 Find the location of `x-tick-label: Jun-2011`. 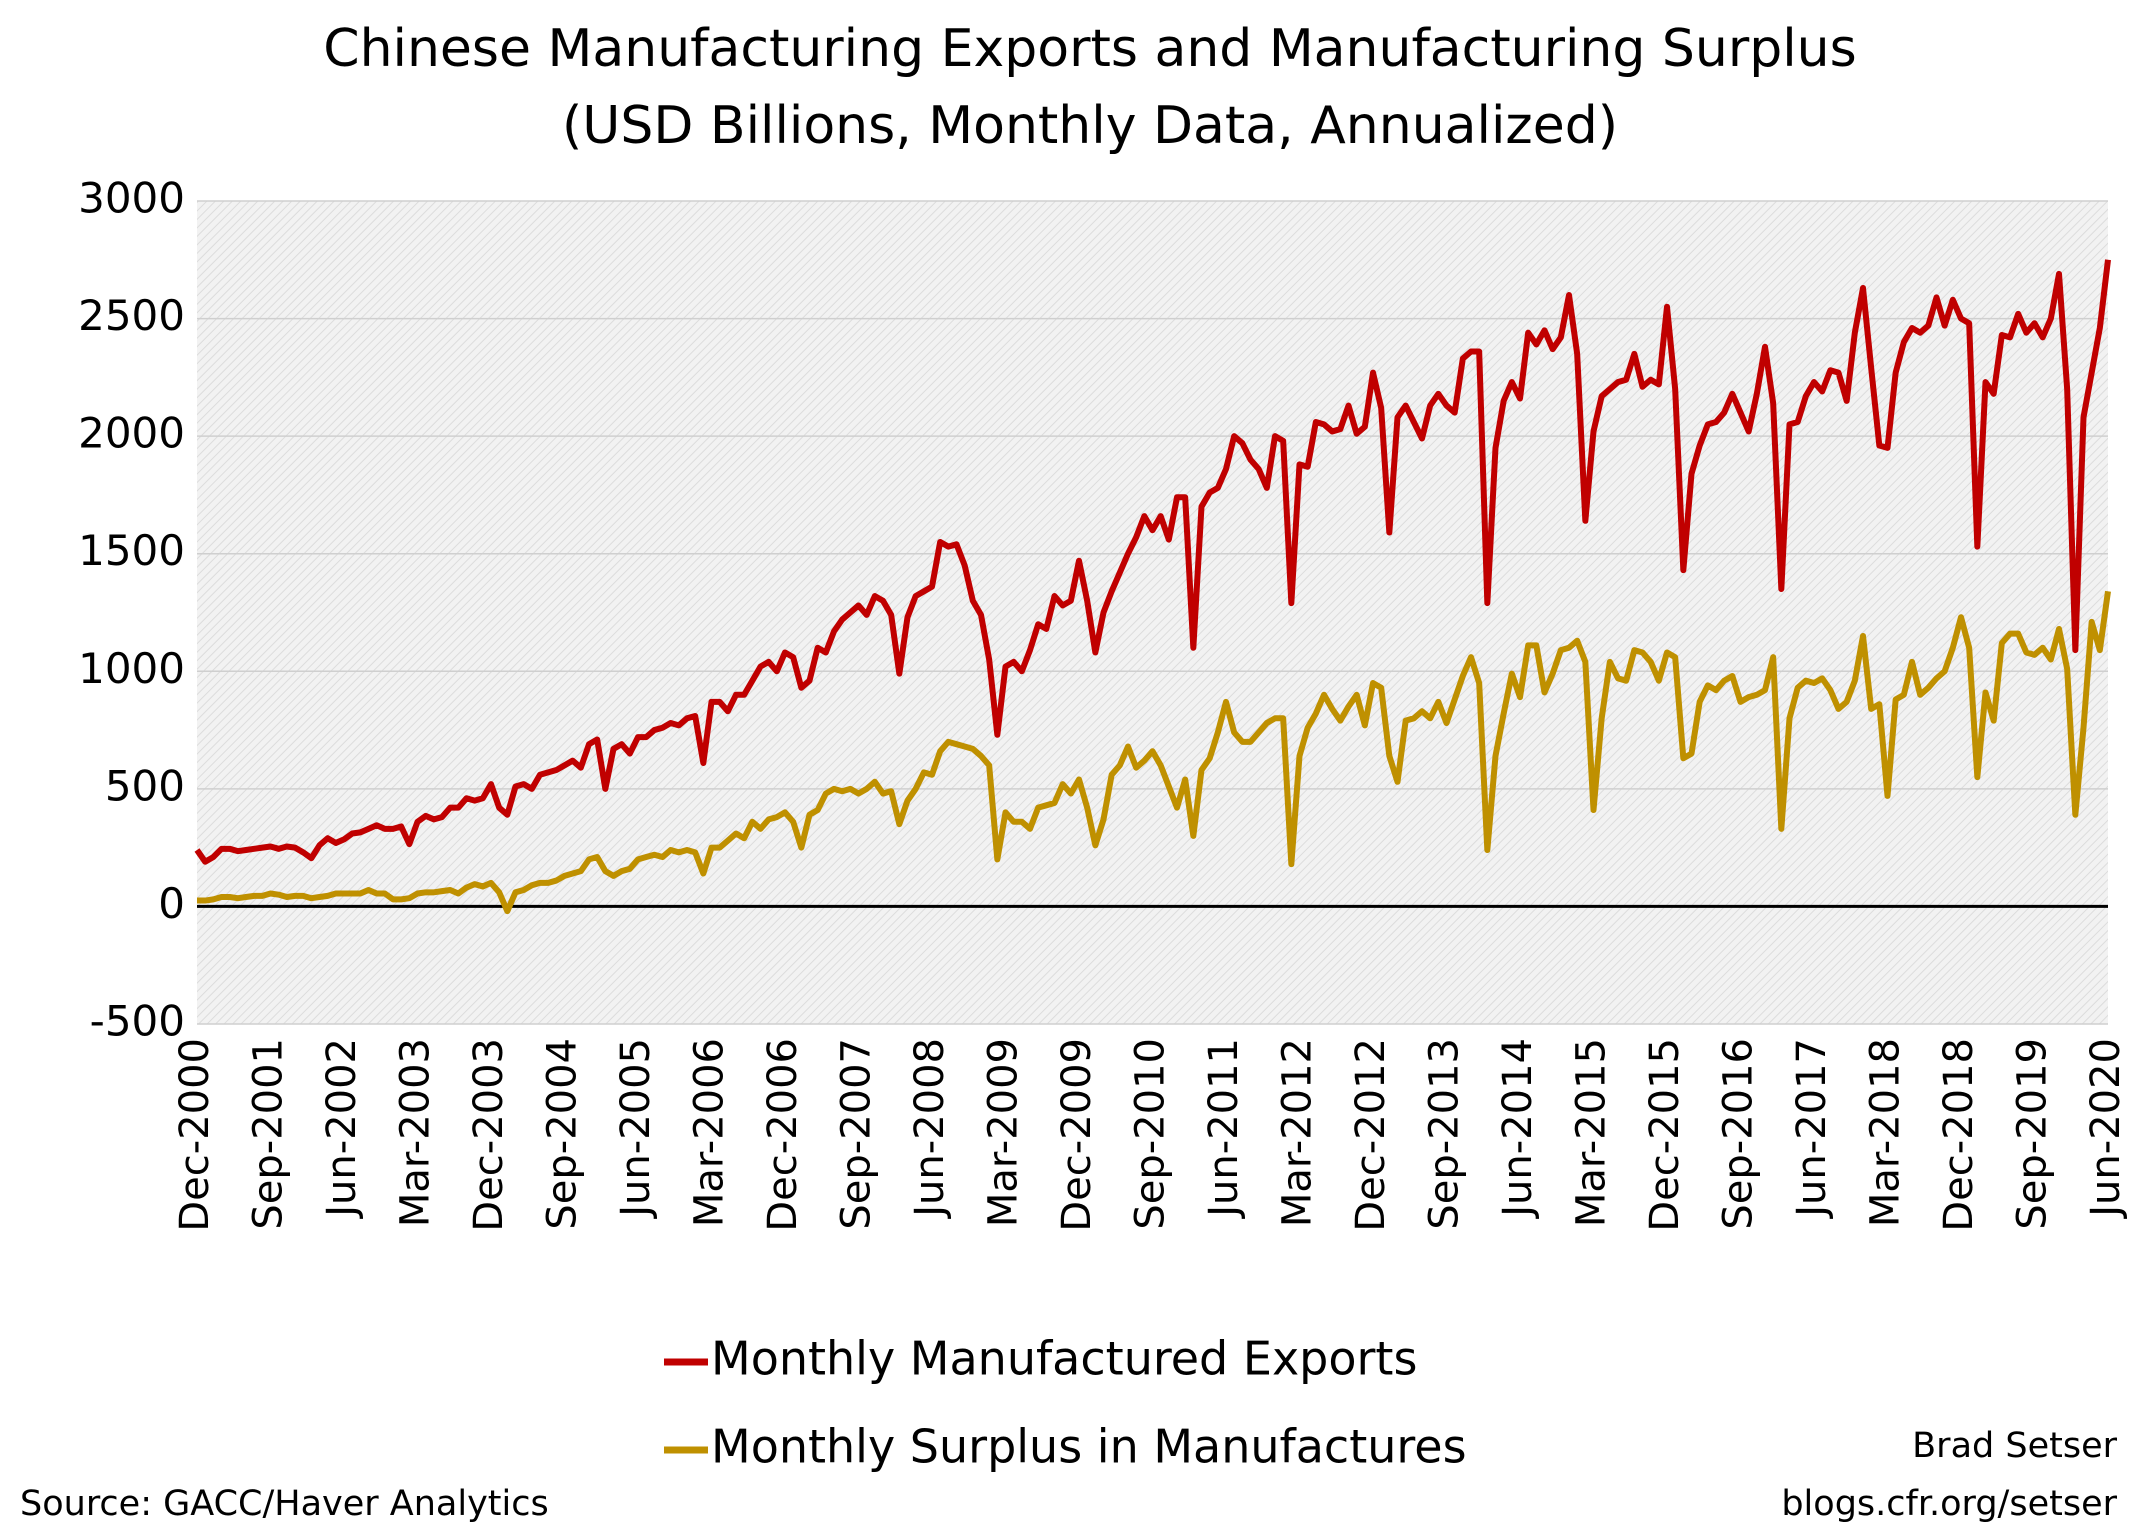

x-tick-label: Jun-2011 is located at coordinates (1224, 1129).